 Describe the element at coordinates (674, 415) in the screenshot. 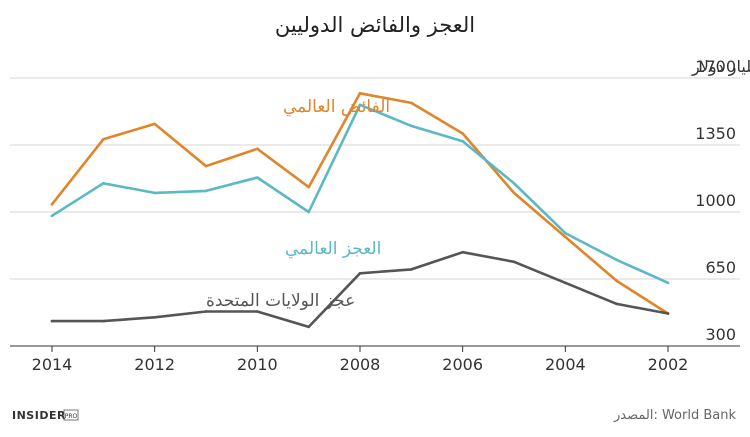

I see `source-note: المصدر: World Bank` at that location.